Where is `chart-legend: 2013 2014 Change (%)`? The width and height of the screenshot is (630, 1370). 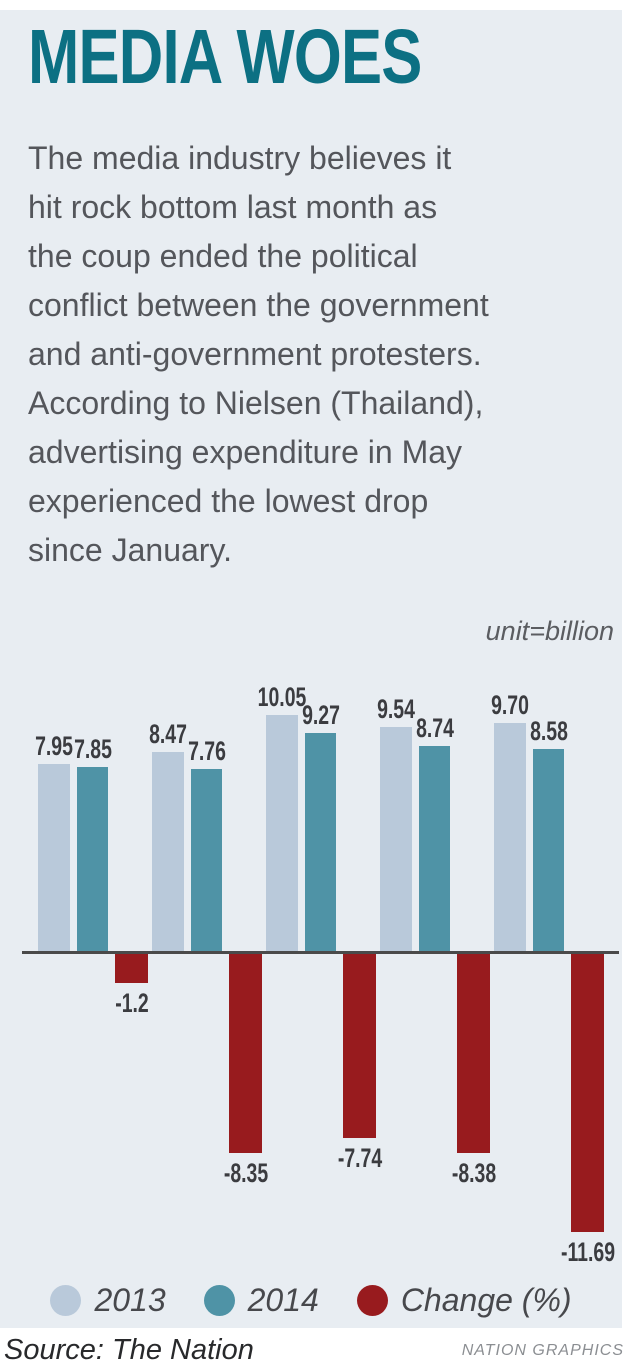
chart-legend: 2013 2014 Change (%) is located at coordinates (311, 1300).